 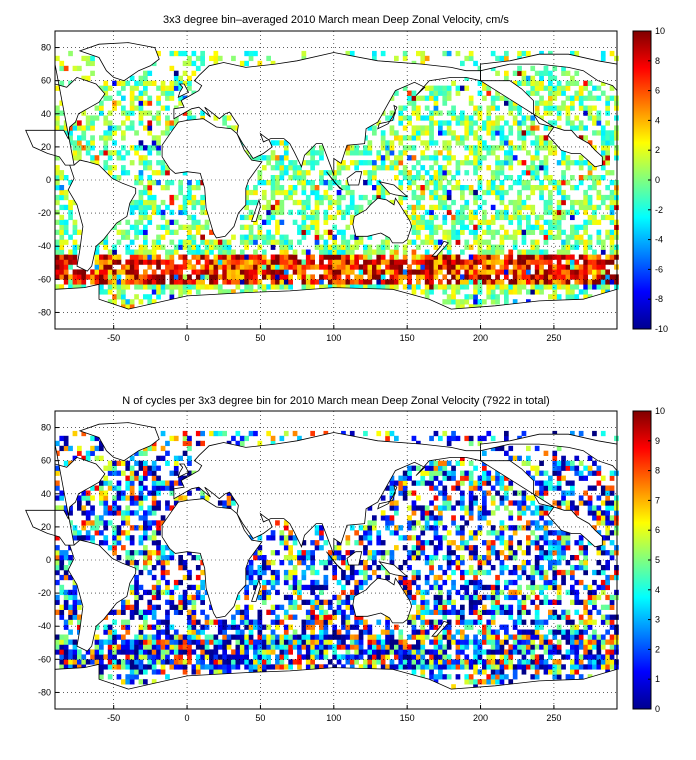 I want to click on y-tick-label: -20, so click(x=44, y=213).